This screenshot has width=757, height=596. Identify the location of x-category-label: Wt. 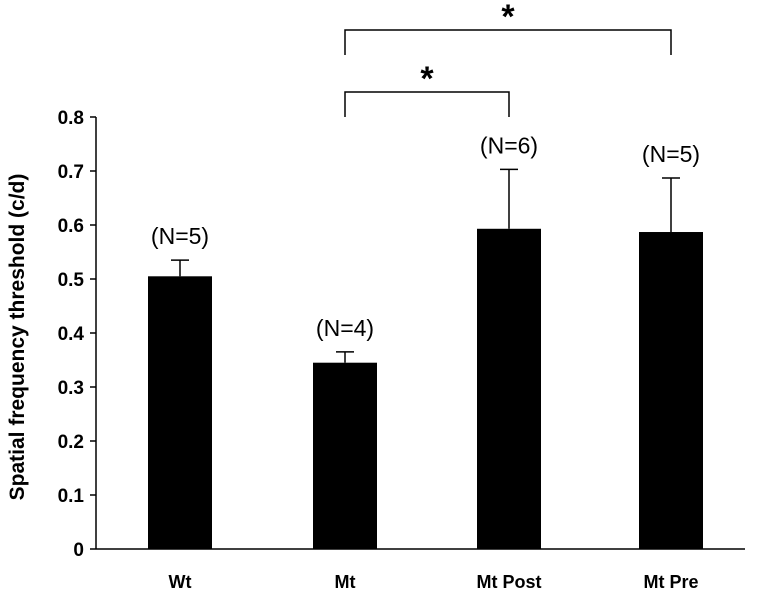
(180, 582).